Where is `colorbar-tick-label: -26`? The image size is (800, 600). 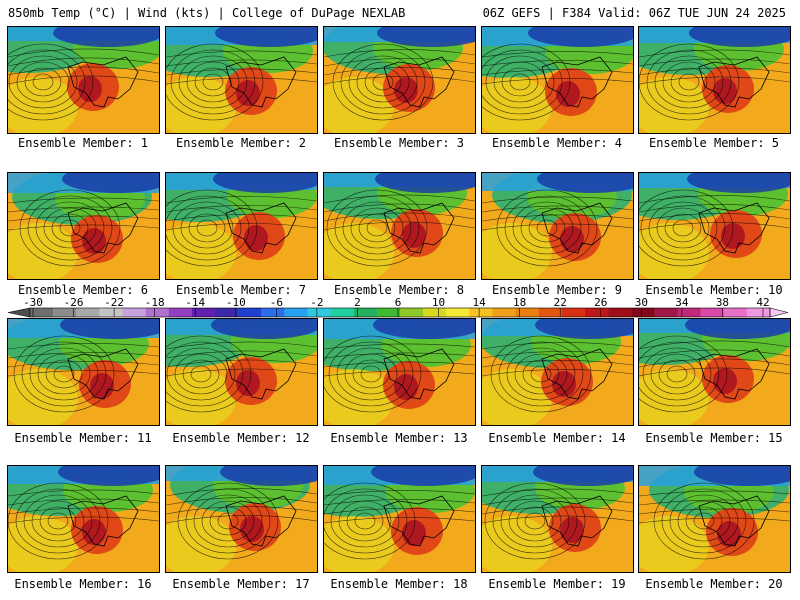 colorbar-tick-label: -26 is located at coordinates (73, 302).